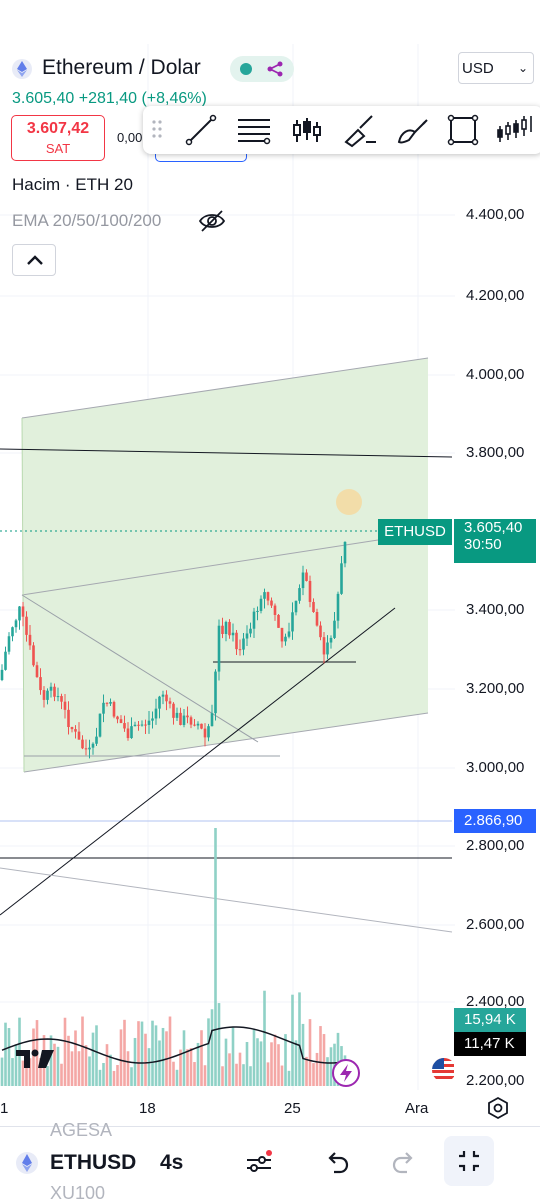 The width and height of the screenshot is (540, 1200). Describe the element at coordinates (172, 1162) in the screenshot. I see `interval-selector: 4s` at that location.